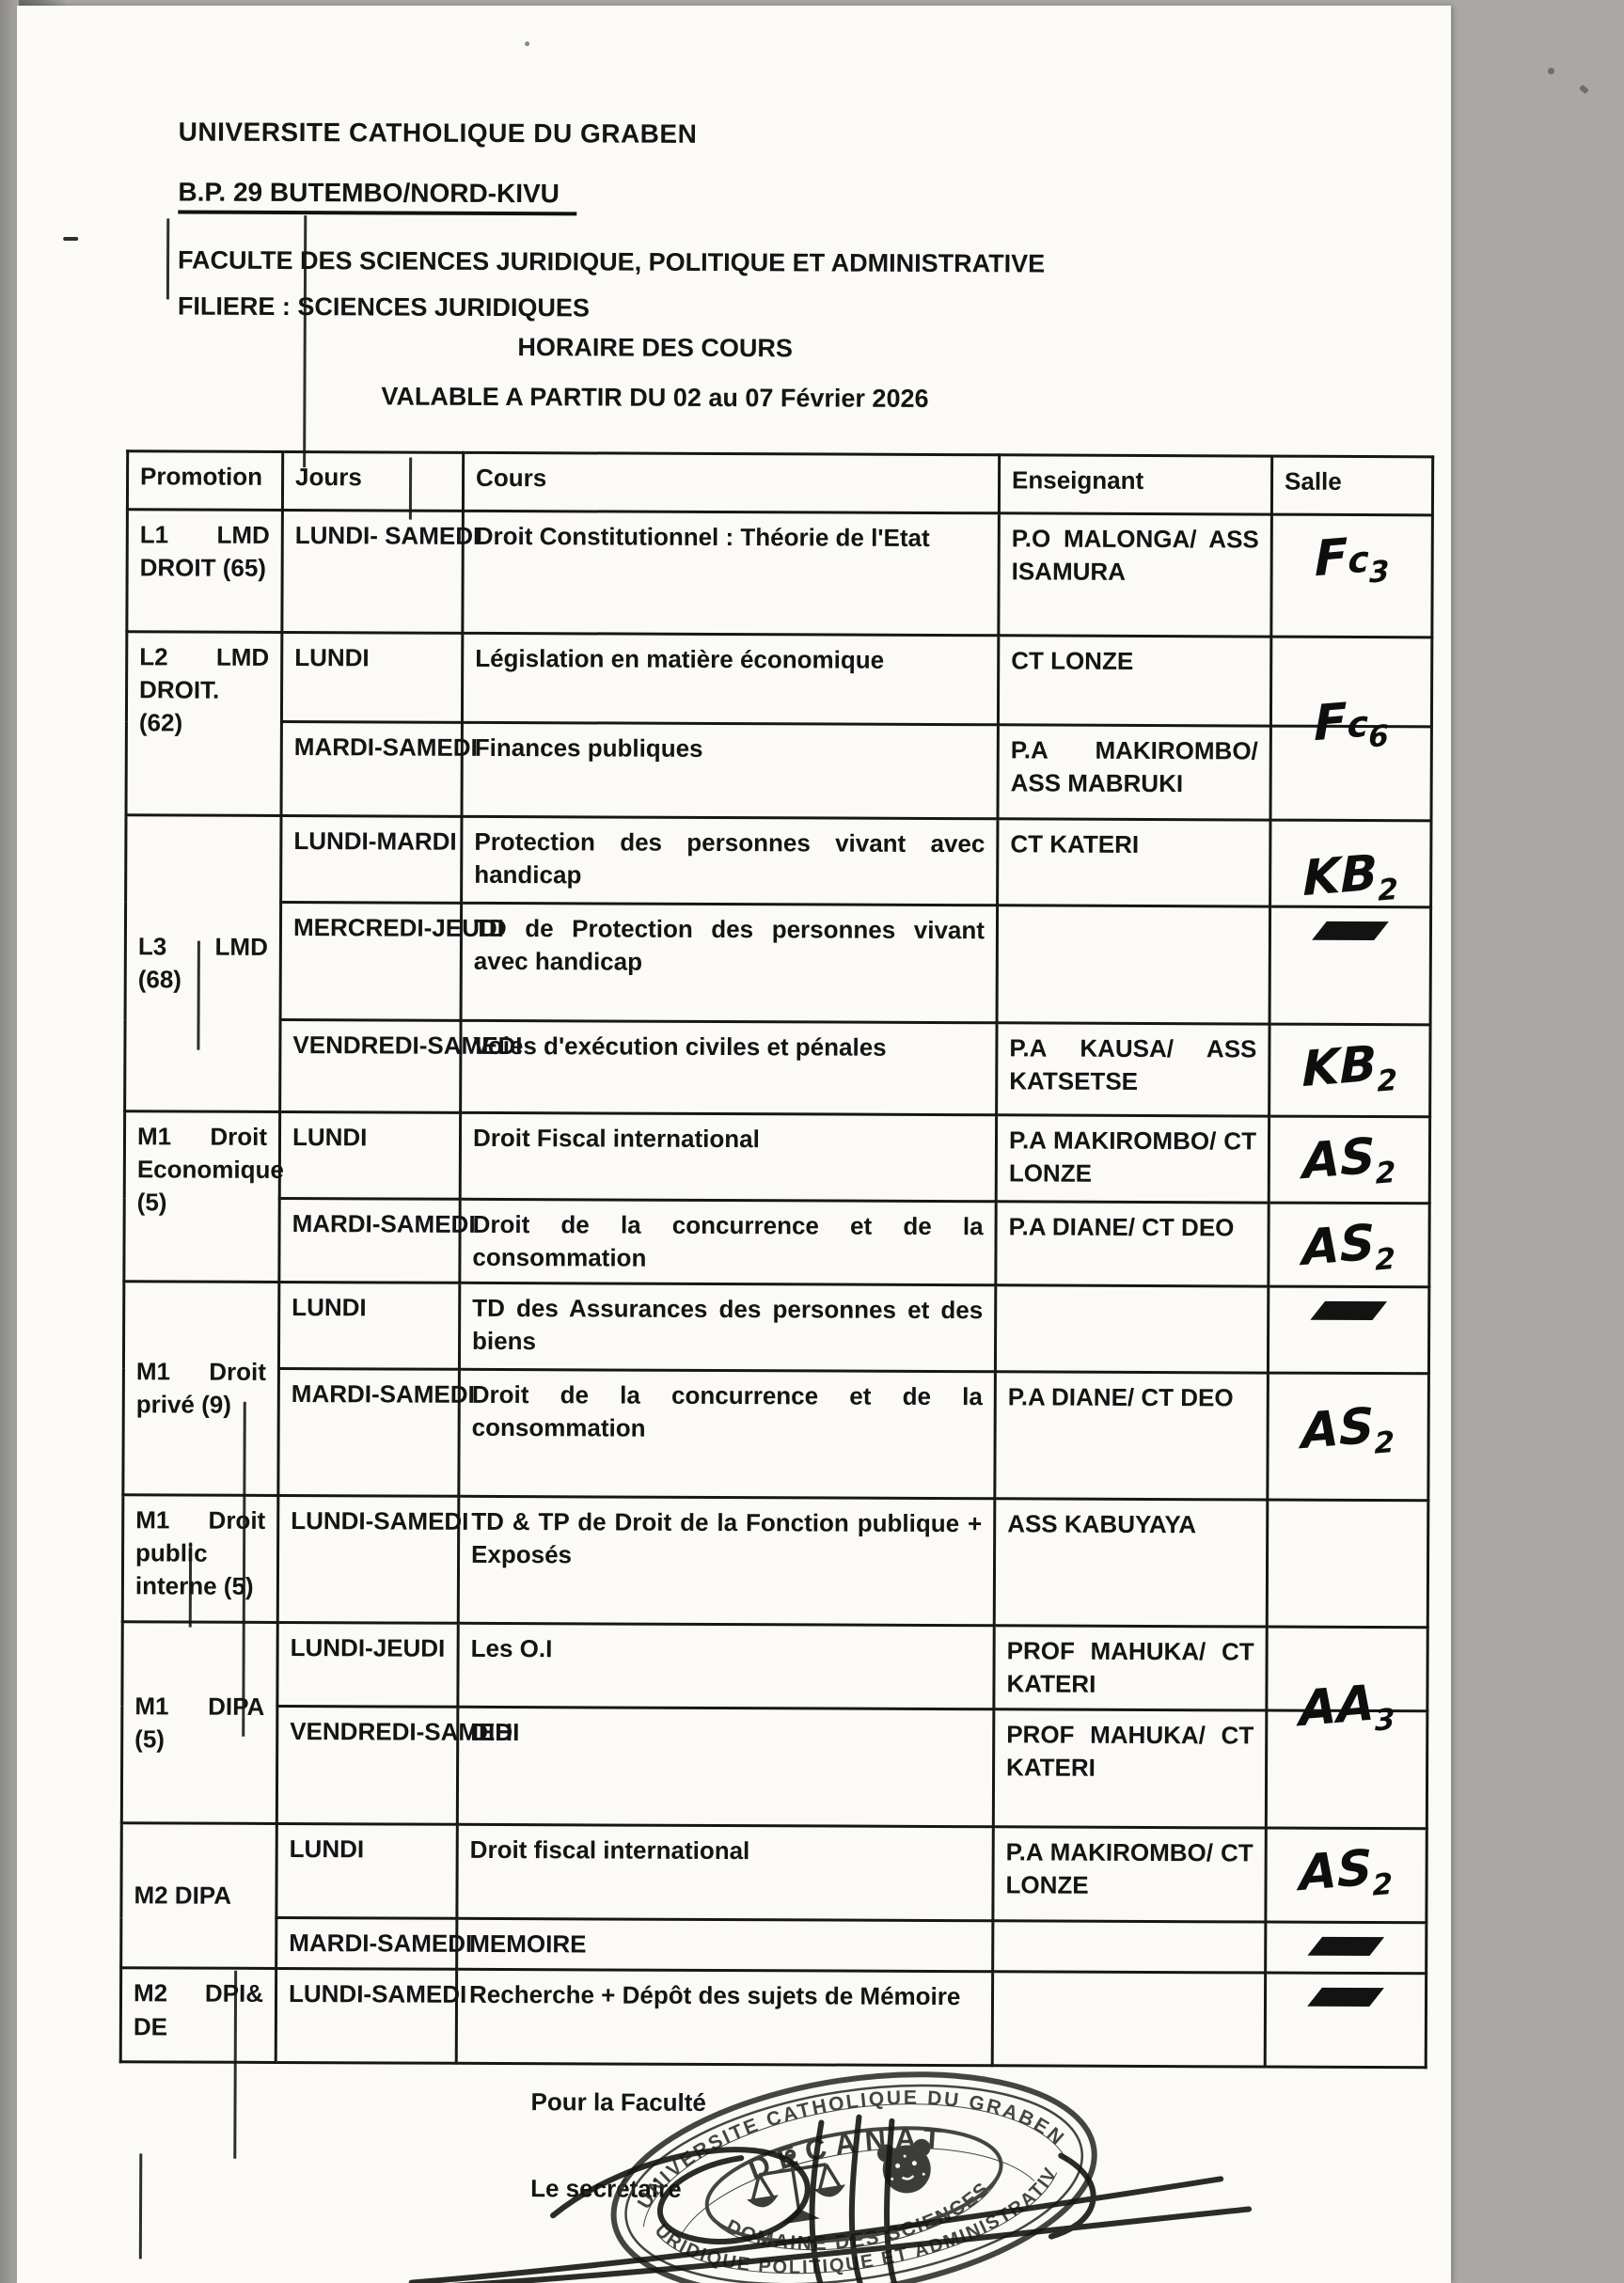  Describe the element at coordinates (367, 1665) in the screenshot. I see `cell-jours: LUNDI-JEUDI` at that location.